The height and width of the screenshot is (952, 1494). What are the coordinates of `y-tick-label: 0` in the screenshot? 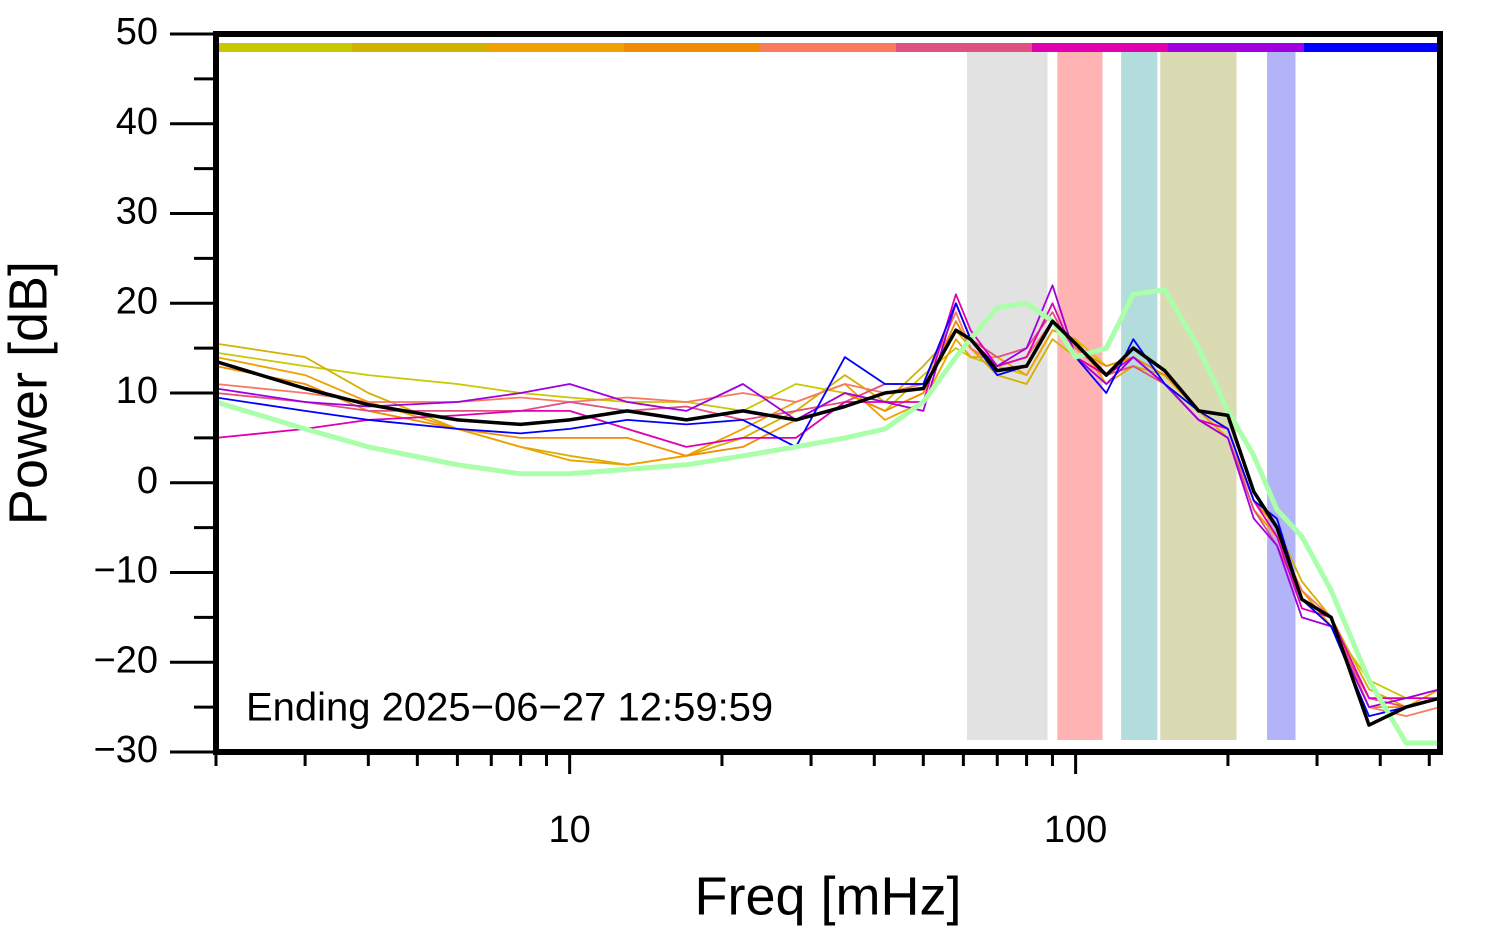 It's located at (147, 481).